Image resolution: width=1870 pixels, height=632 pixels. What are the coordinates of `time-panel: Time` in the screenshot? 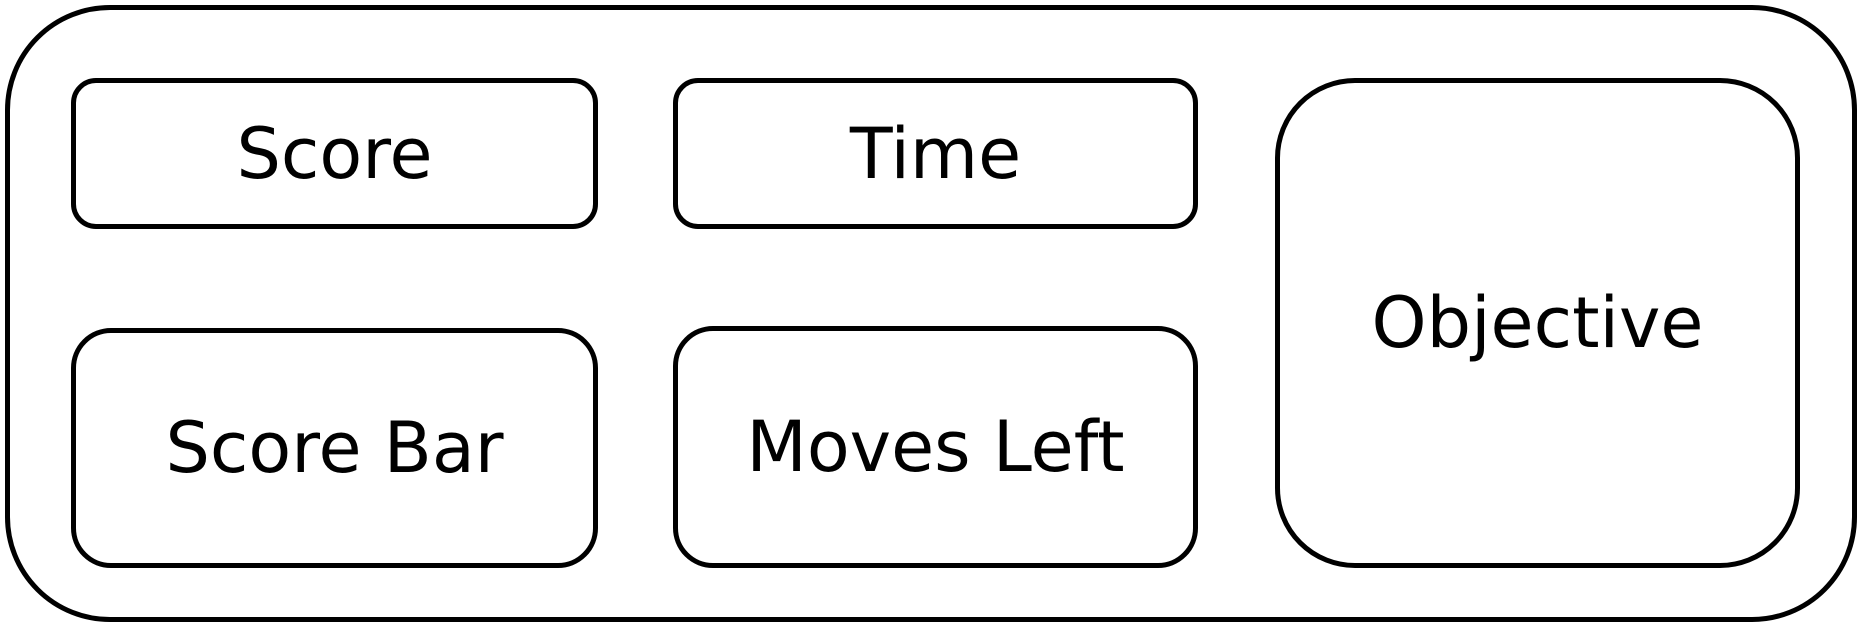 It's located at (935, 153).